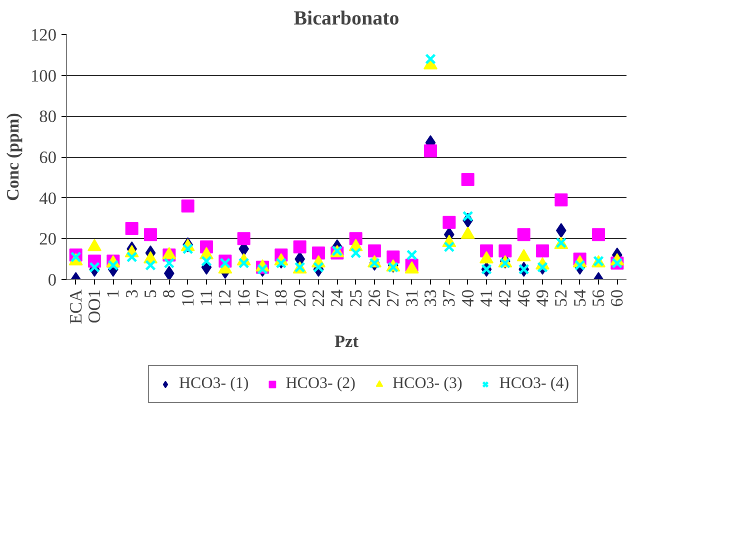  What do you see at coordinates (347, 19) in the screenshot?
I see `chart-title: Bicarbonato` at bounding box center [347, 19].